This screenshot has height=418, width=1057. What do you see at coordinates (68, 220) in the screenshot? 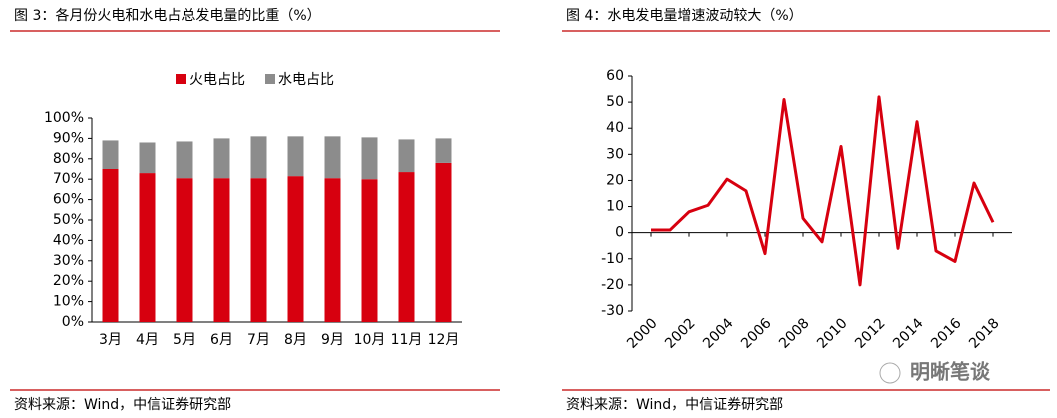
I see `y-tick-label: 50%` at bounding box center [68, 220].